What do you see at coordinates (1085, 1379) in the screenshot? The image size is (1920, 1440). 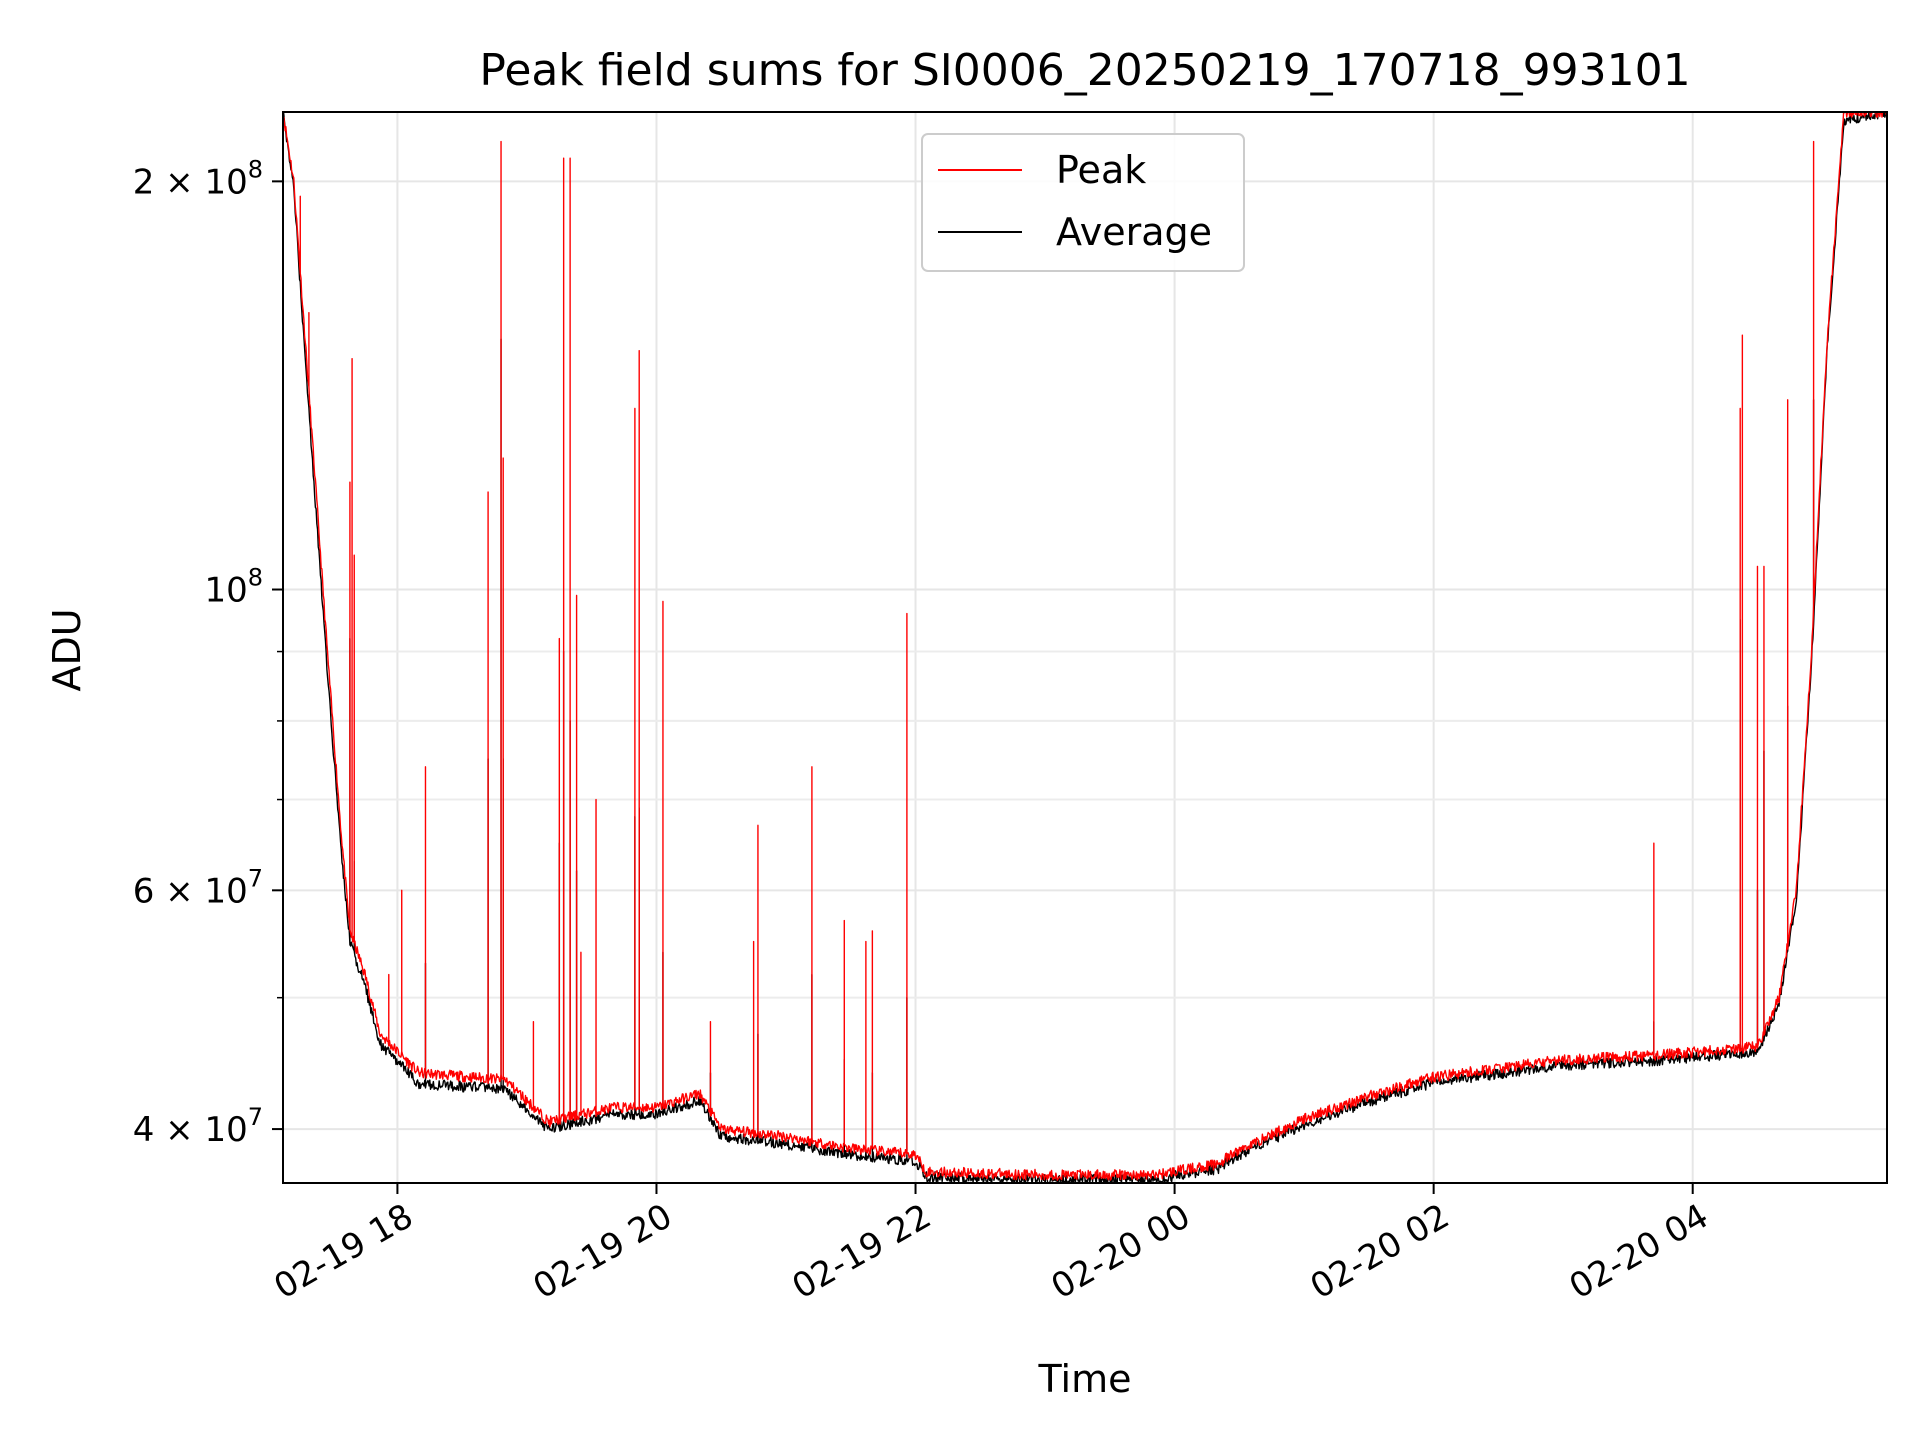 I see `x-axis-label: Time` at bounding box center [1085, 1379].